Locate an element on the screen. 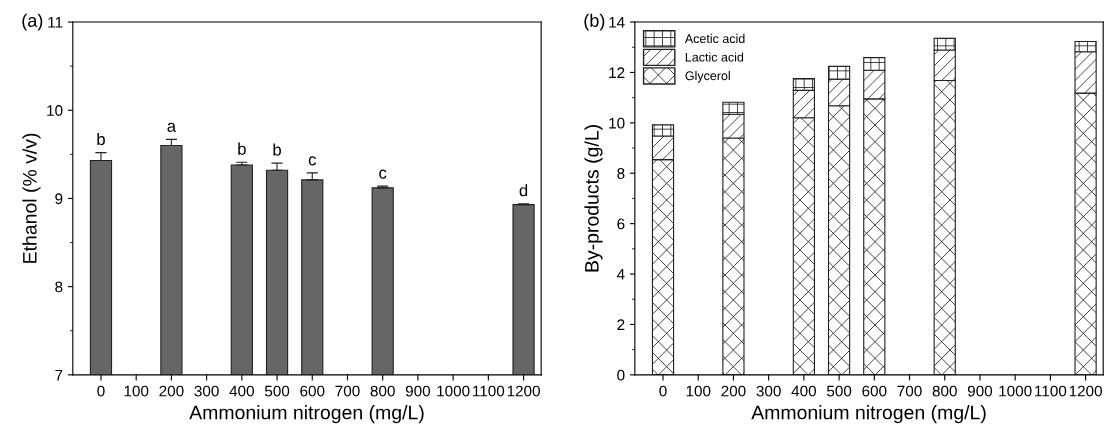 Image resolution: width=1120 pixels, height=441 pixels. y-axis-title: By-products (g/L) is located at coordinates (593, 198).